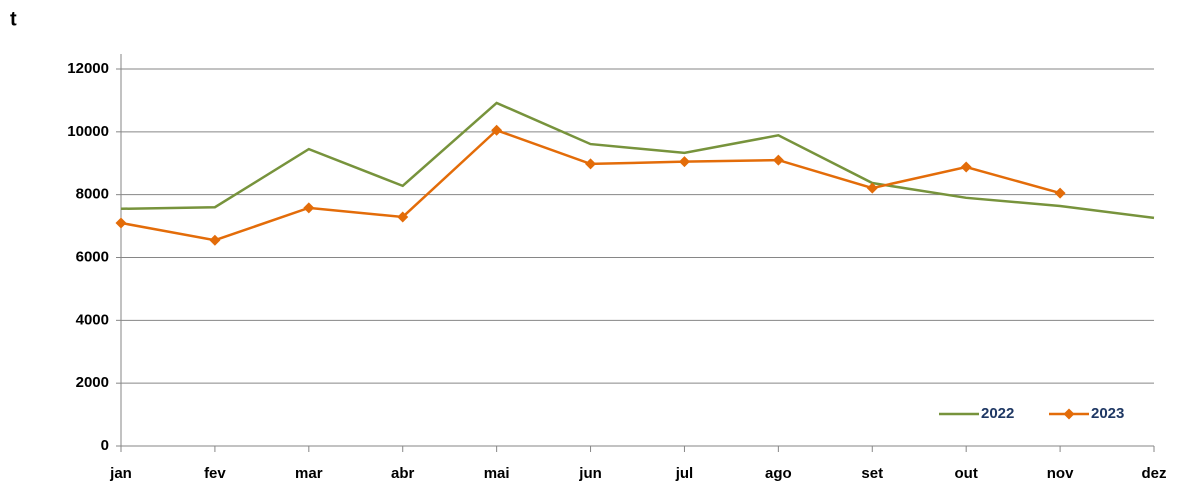 The height and width of the screenshot is (488, 1181). What do you see at coordinates (778, 473) in the screenshot?
I see `x-tick-label: ago` at bounding box center [778, 473].